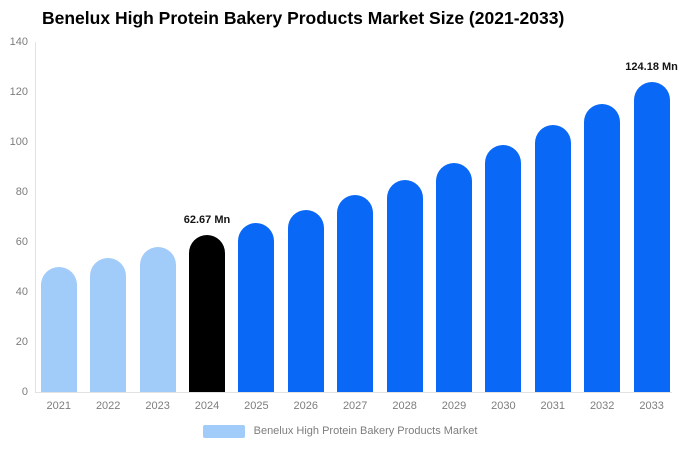 The height and width of the screenshot is (450, 680). Describe the element at coordinates (602, 248) in the screenshot. I see `bar-2032` at that location.